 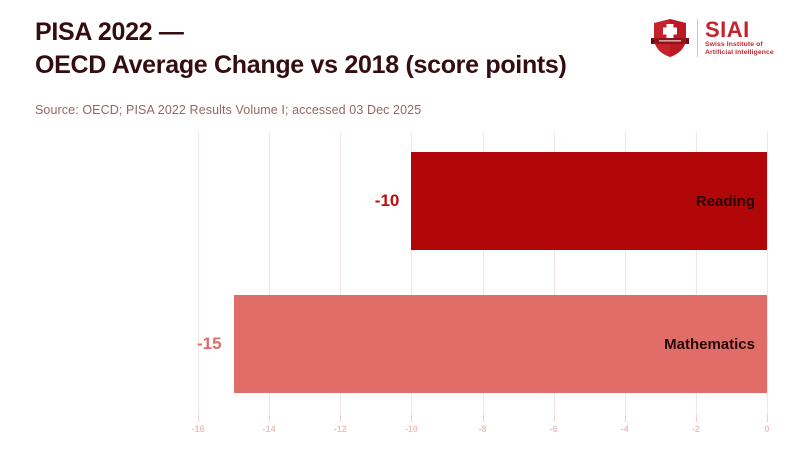 I want to click on logo-subtitle-line2: Artificial Intelligence, so click(x=739, y=52).